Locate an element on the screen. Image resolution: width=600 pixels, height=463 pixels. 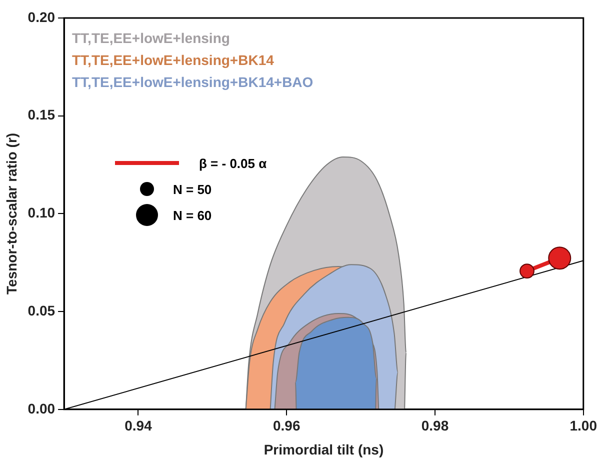
x-tick-label: 0.94 is located at coordinates (138, 426).